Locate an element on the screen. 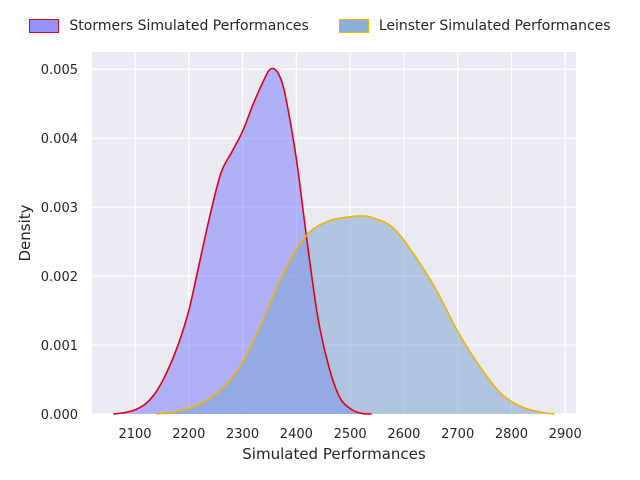 The width and height of the screenshot is (640, 480). legend-label-stormers: Stormers Simulated Performances is located at coordinates (189, 26).